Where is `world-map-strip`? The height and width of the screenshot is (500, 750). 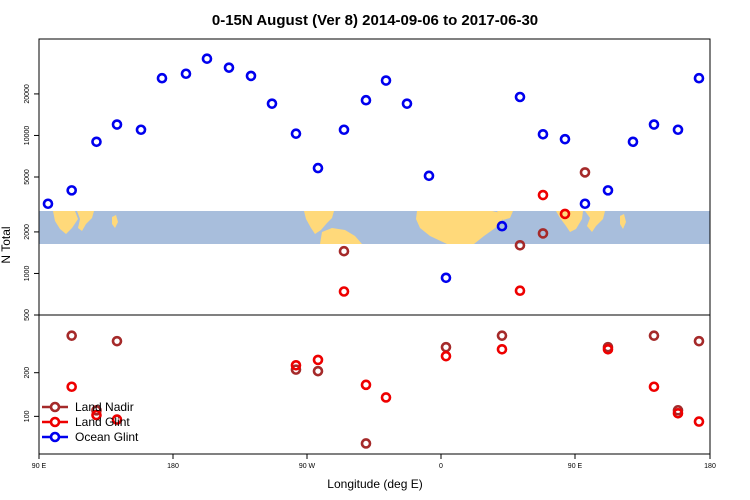
world-map-strip is located at coordinates (374, 227).